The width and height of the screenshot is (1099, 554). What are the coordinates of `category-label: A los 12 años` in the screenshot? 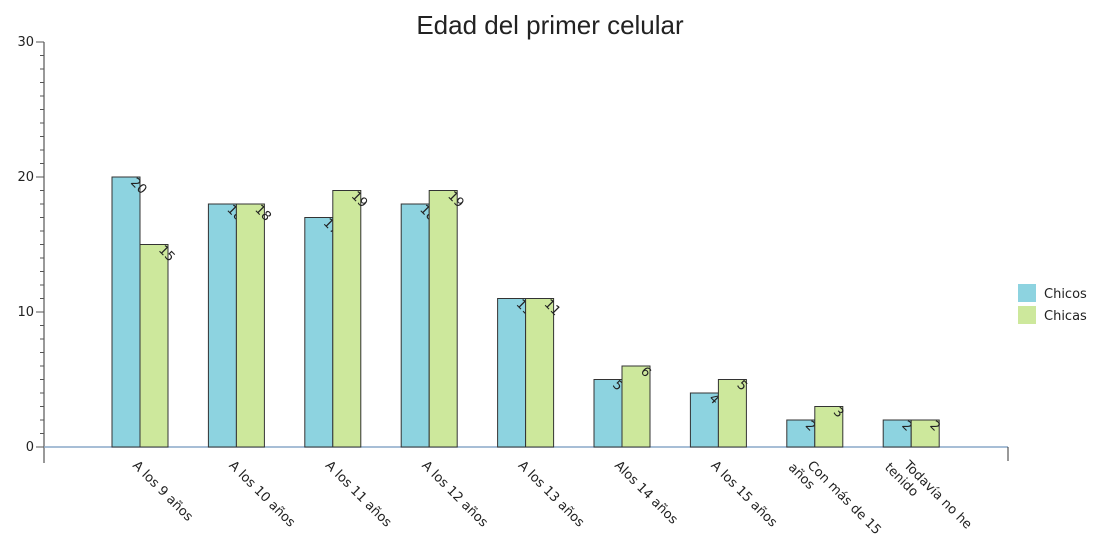 It's located at (454, 494).